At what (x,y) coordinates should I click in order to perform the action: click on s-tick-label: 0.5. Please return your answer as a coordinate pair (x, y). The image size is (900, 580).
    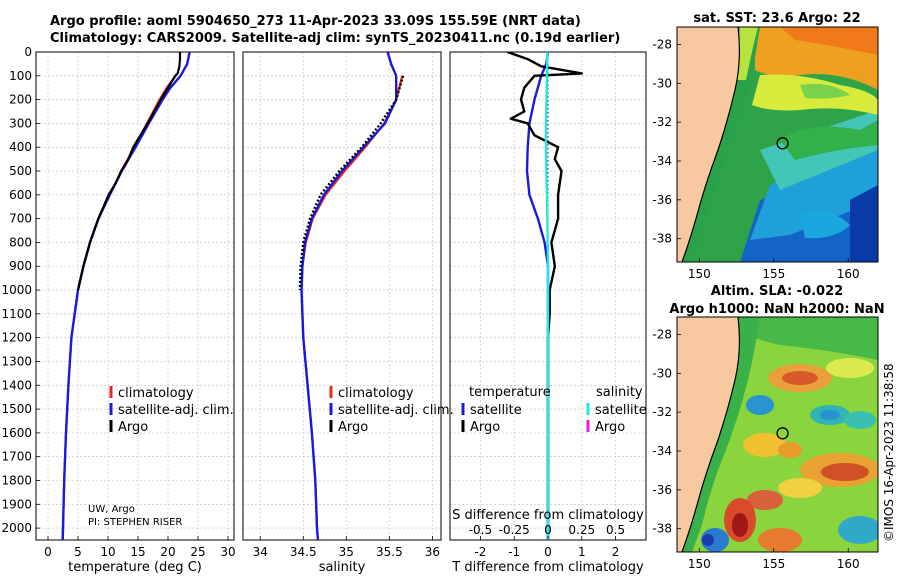
    Looking at the image, I should click on (615, 530).